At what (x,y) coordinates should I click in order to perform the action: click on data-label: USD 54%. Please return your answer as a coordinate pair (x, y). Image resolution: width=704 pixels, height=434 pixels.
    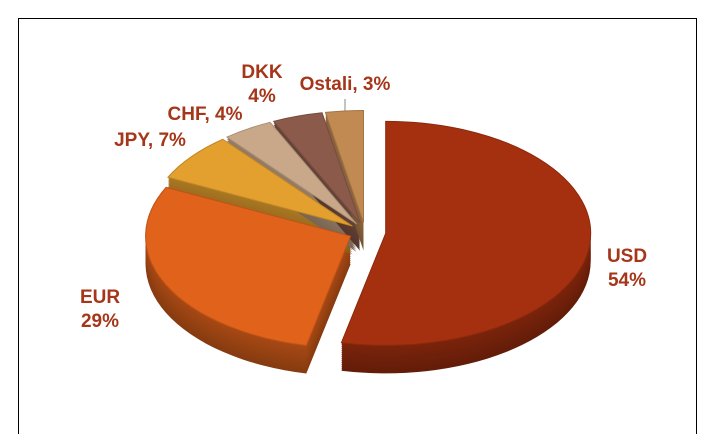
    Looking at the image, I should click on (627, 268).